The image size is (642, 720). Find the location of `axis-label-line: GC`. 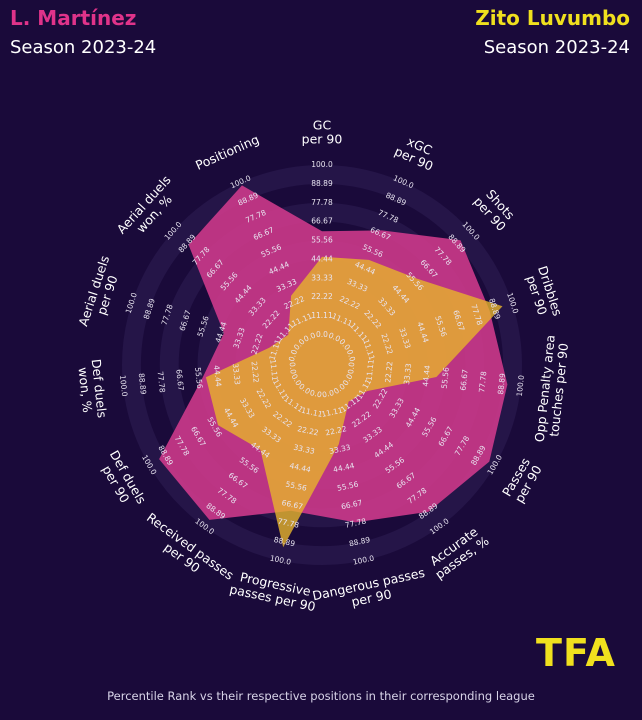

axis-label-line: GC is located at coordinates (322, 125).